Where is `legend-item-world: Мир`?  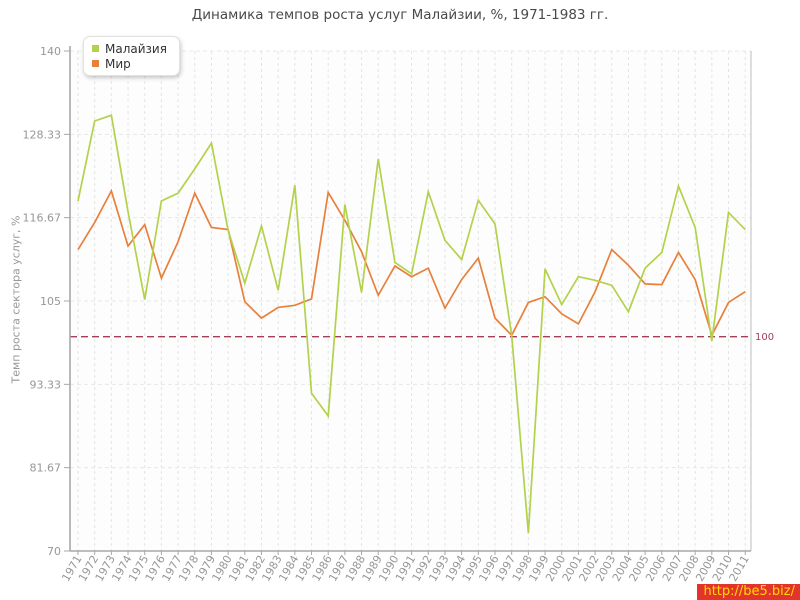 legend-item-world: Мир is located at coordinates (129, 63).